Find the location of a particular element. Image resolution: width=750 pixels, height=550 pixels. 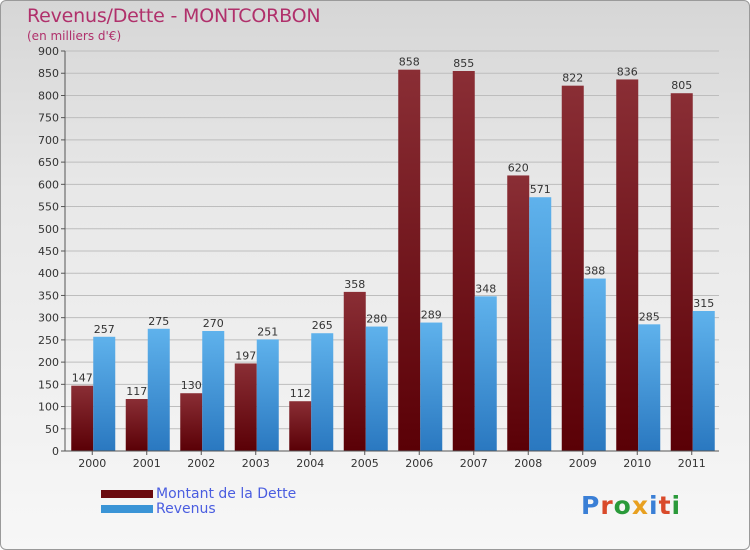

y-tick-label: 200 is located at coordinates (48, 362).